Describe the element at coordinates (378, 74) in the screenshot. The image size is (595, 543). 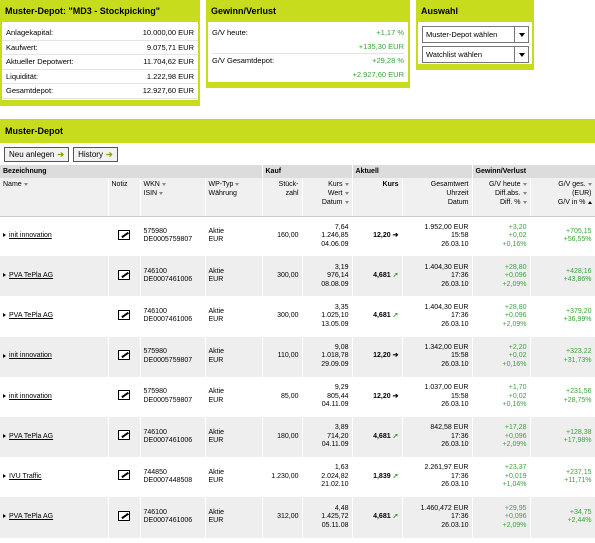
I see `gv-total-abs: +2.927,60 EUR` at that location.